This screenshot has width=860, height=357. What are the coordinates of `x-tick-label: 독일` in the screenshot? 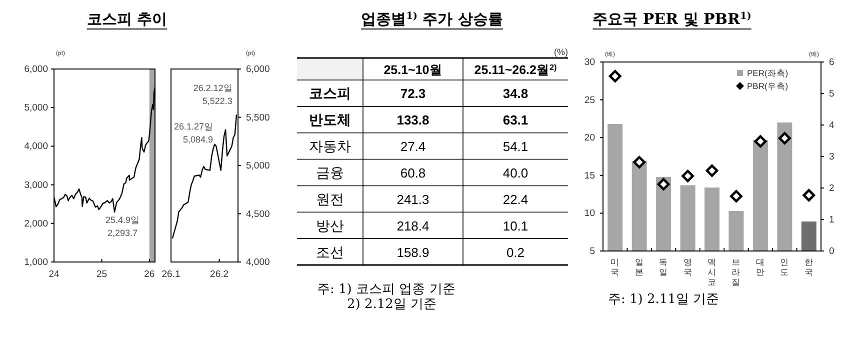 It's located at (663, 267).